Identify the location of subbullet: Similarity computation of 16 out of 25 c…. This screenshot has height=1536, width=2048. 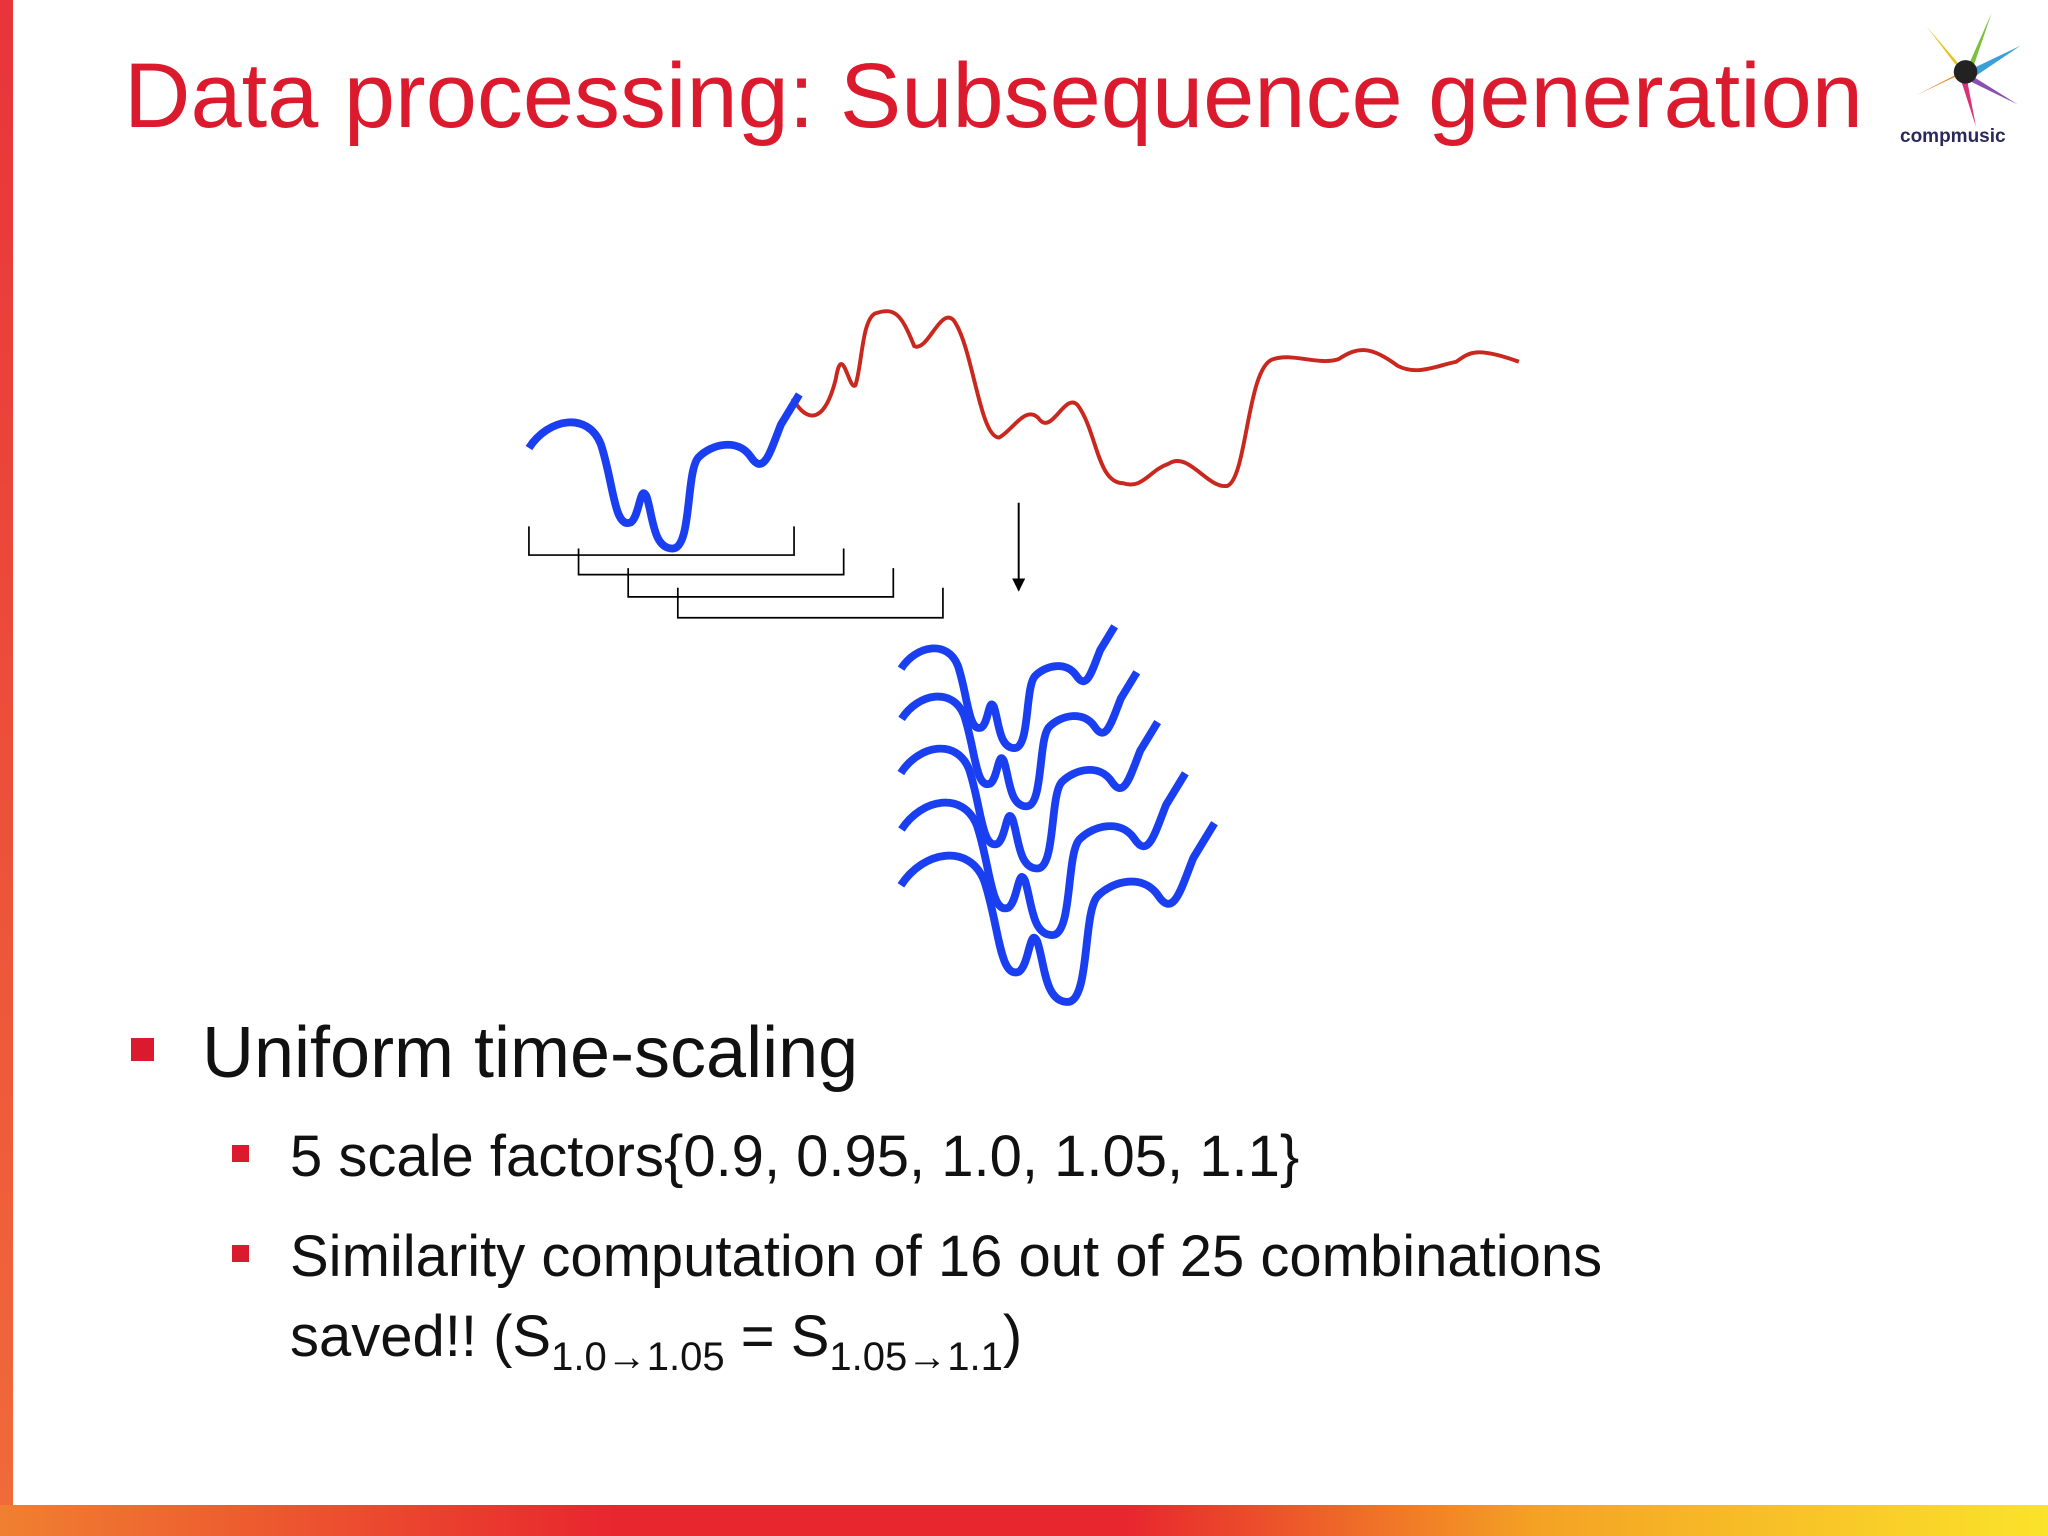
(946, 1297).